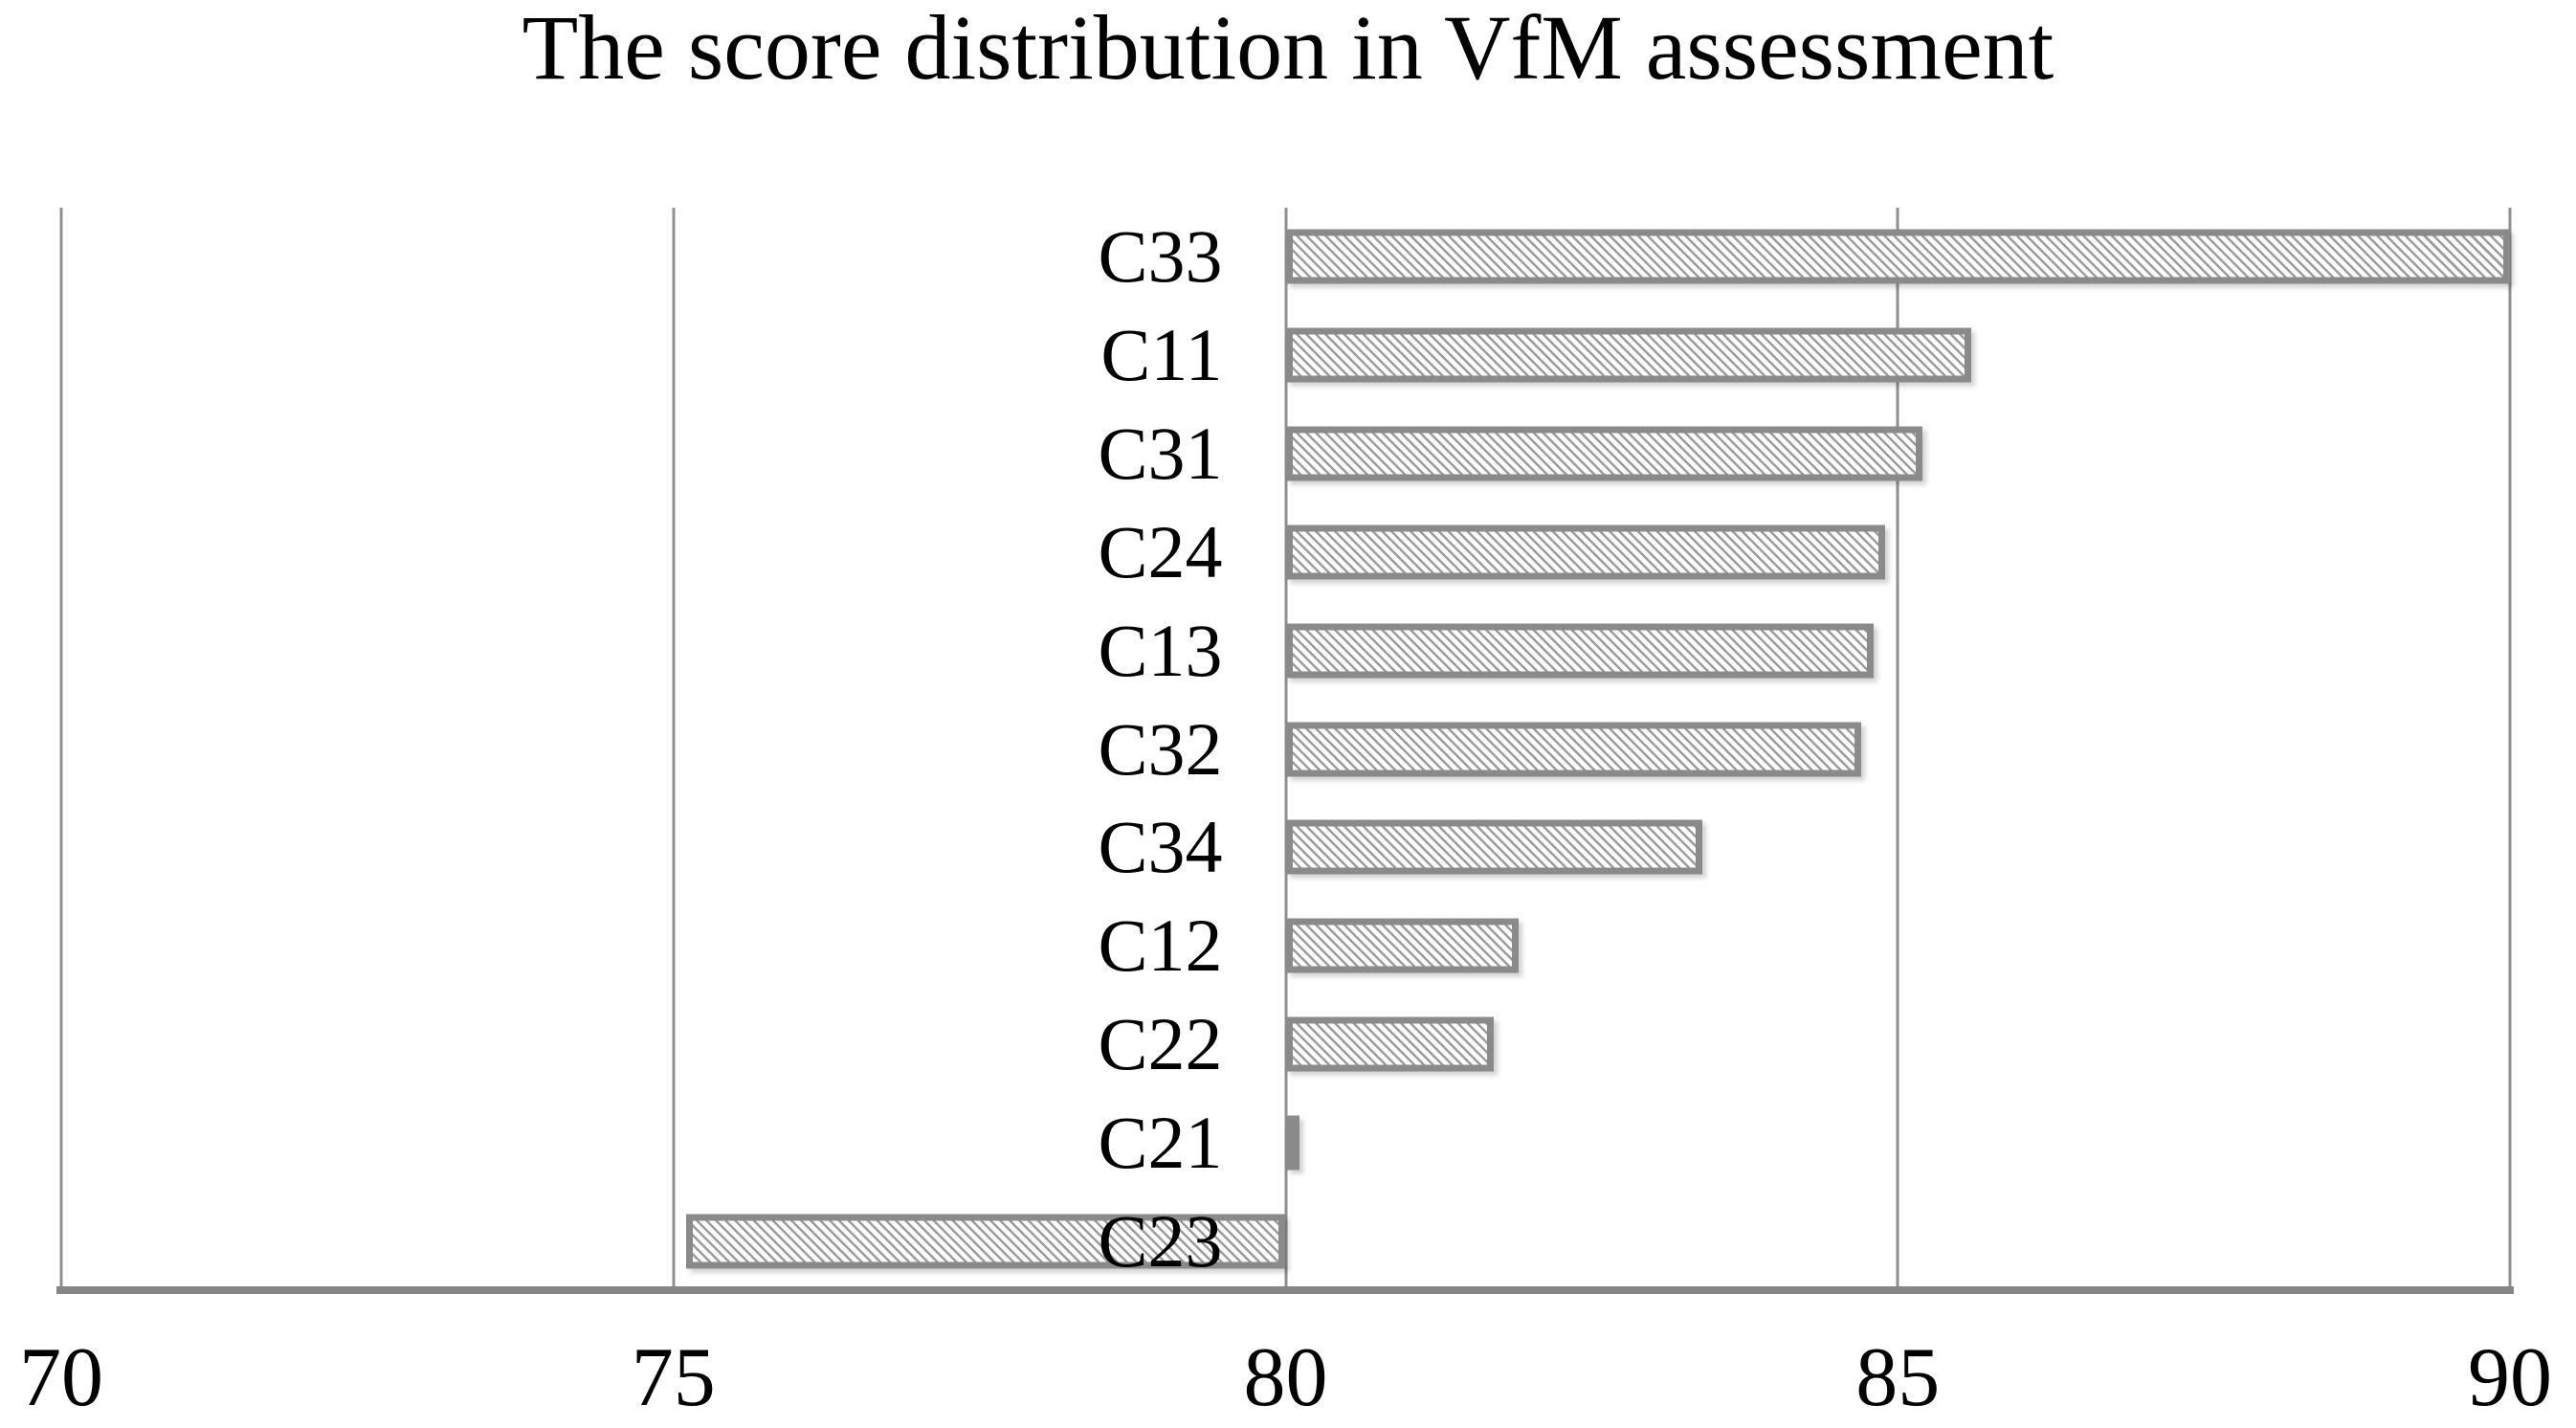  I want to click on x-tick-label-75: 75, so click(673, 1377).